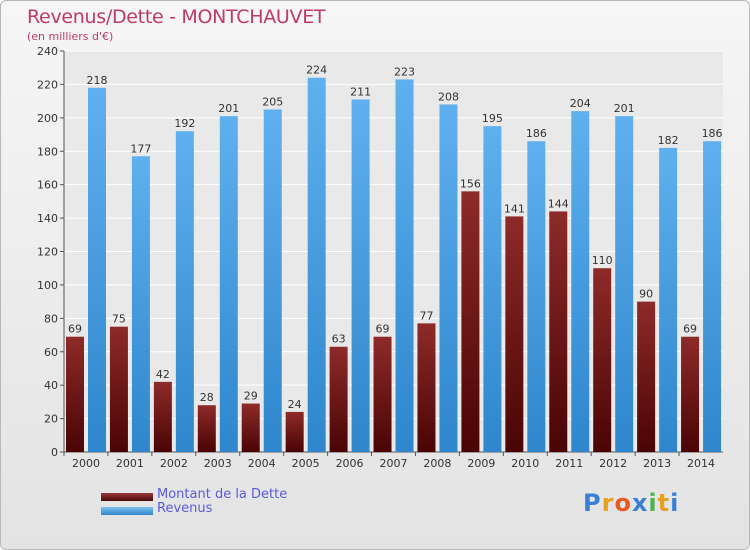  Describe the element at coordinates (119, 319) in the screenshot. I see `data-label: 75` at that location.